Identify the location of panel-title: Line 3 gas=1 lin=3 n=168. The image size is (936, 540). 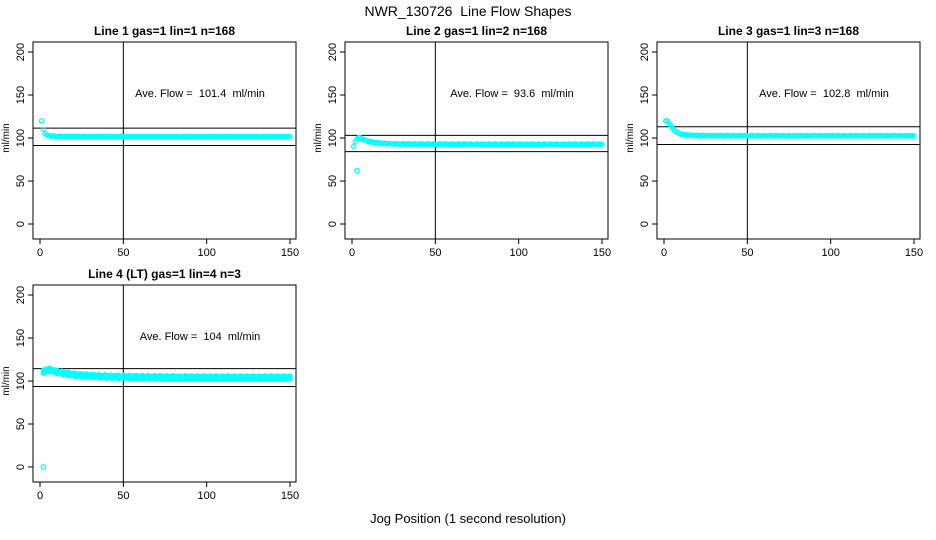
(788, 31).